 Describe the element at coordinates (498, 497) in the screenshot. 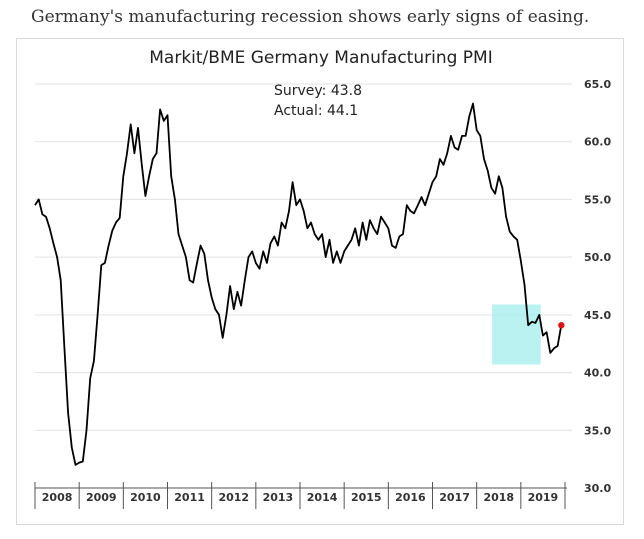

I see `x-tick-label-2018: 2018` at that location.